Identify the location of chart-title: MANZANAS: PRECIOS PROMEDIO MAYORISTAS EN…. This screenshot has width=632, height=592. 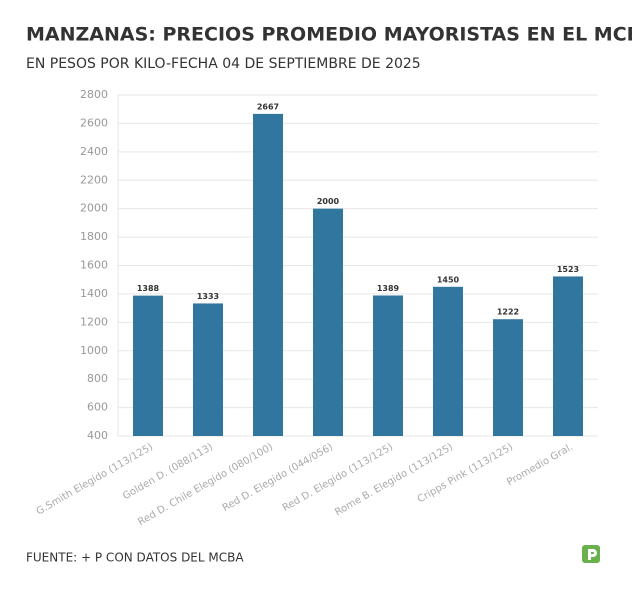
(329, 35).